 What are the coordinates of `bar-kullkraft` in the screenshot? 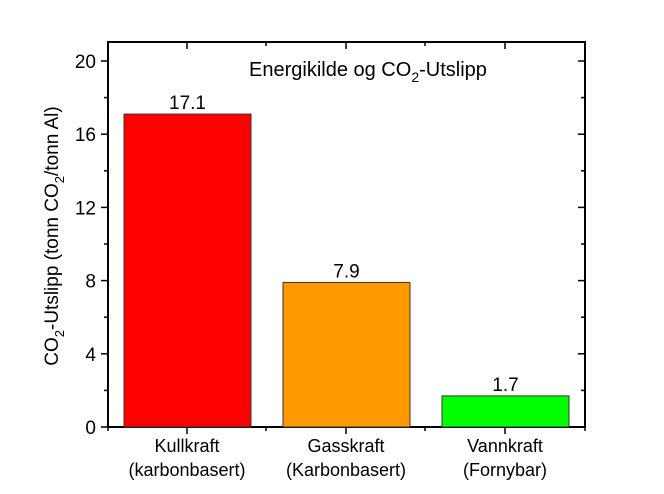 It's located at (187, 270).